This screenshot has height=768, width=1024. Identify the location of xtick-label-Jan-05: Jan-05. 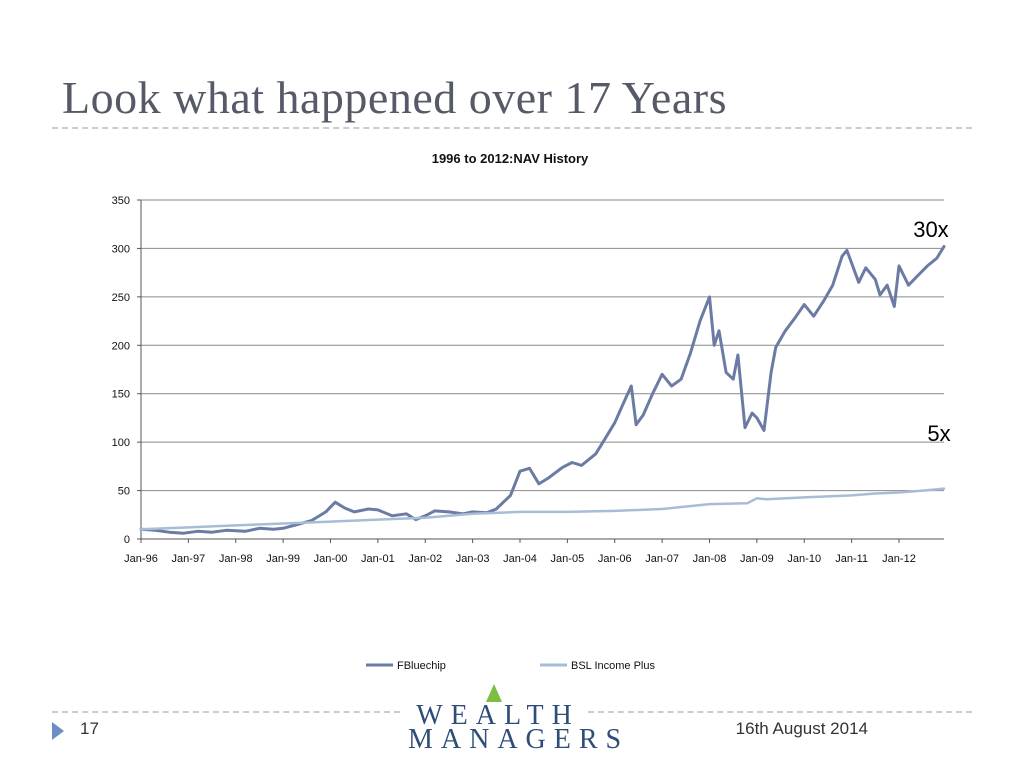
(568, 559).